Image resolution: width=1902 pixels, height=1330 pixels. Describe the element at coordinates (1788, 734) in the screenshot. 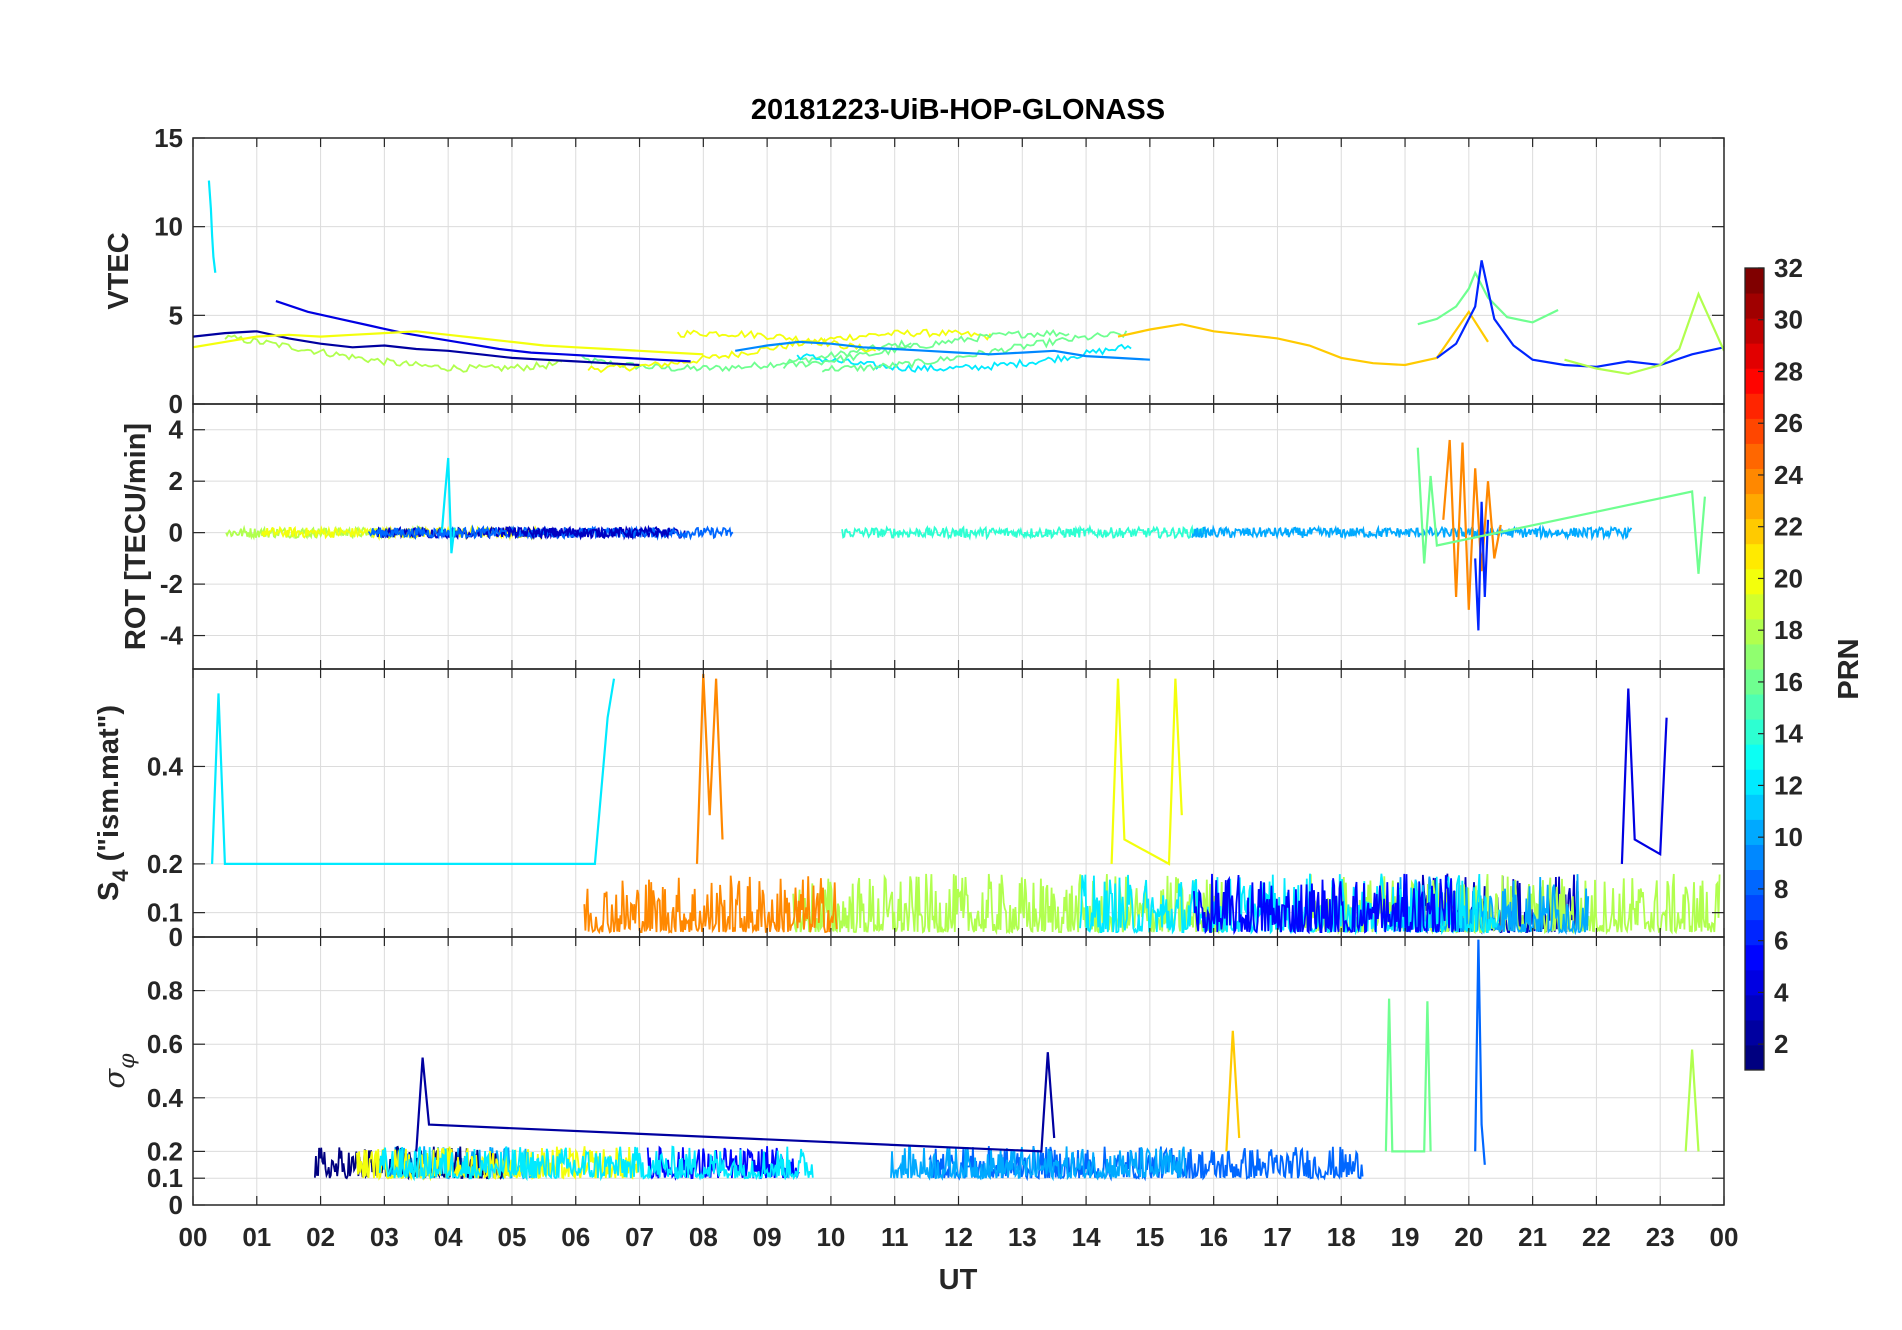

I see `colorbar-tick-label: 14` at that location.